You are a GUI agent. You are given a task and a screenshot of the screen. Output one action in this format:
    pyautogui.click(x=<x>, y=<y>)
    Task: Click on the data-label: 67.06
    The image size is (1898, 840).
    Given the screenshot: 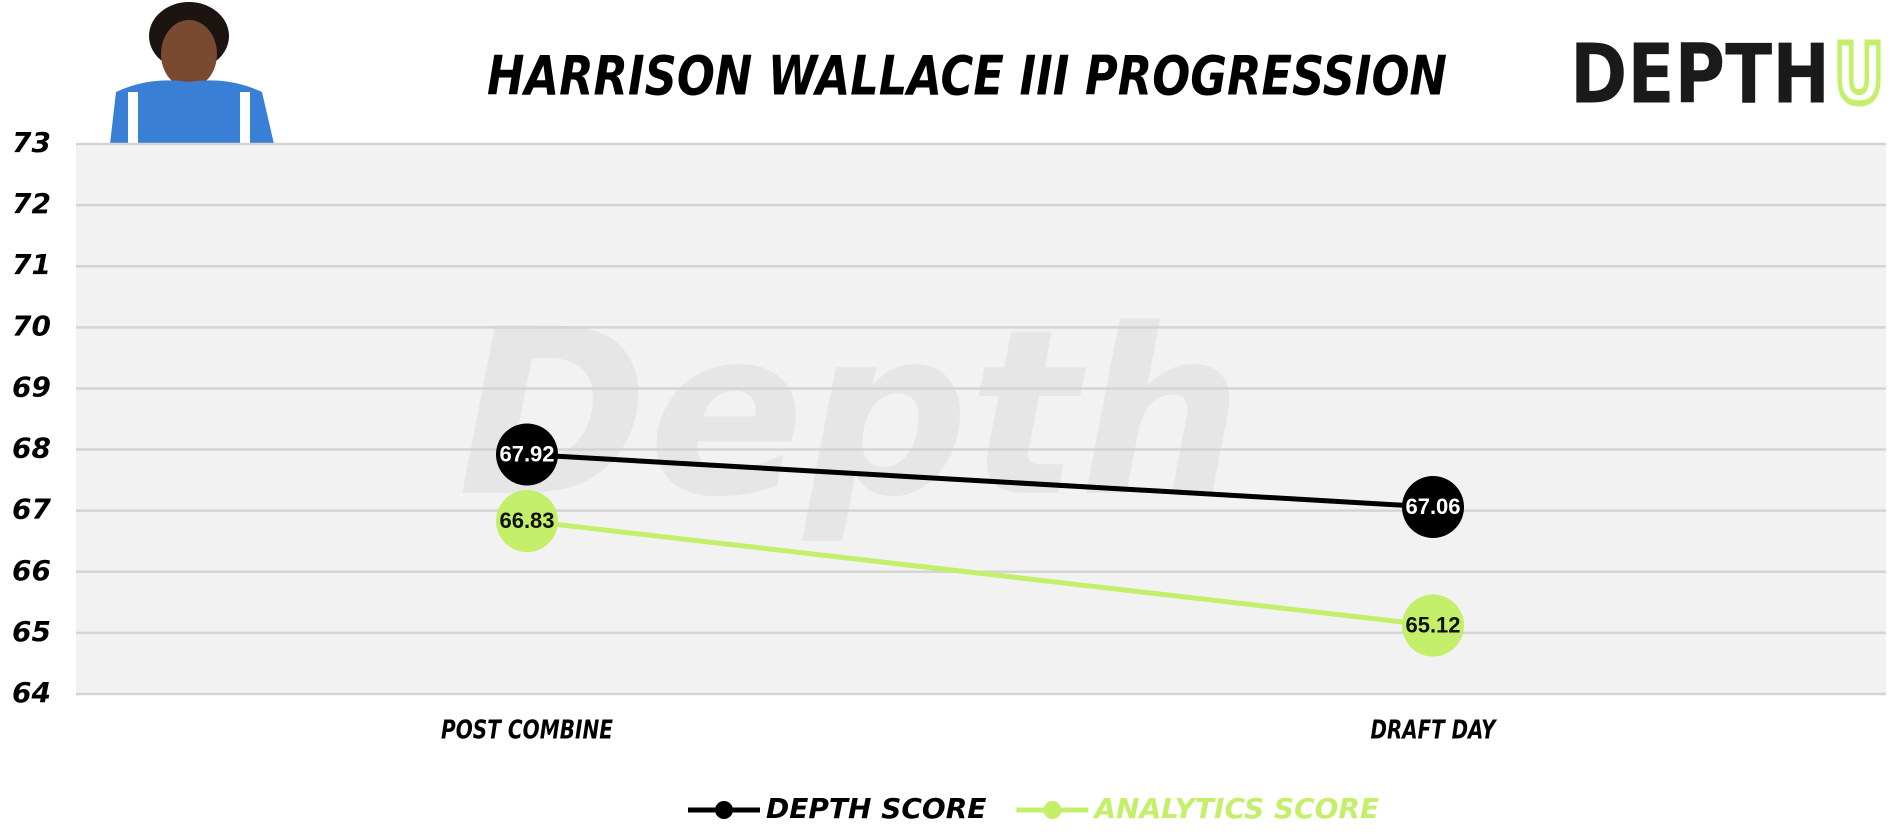 What is the action you would take?
    pyautogui.click(x=1432, y=506)
    